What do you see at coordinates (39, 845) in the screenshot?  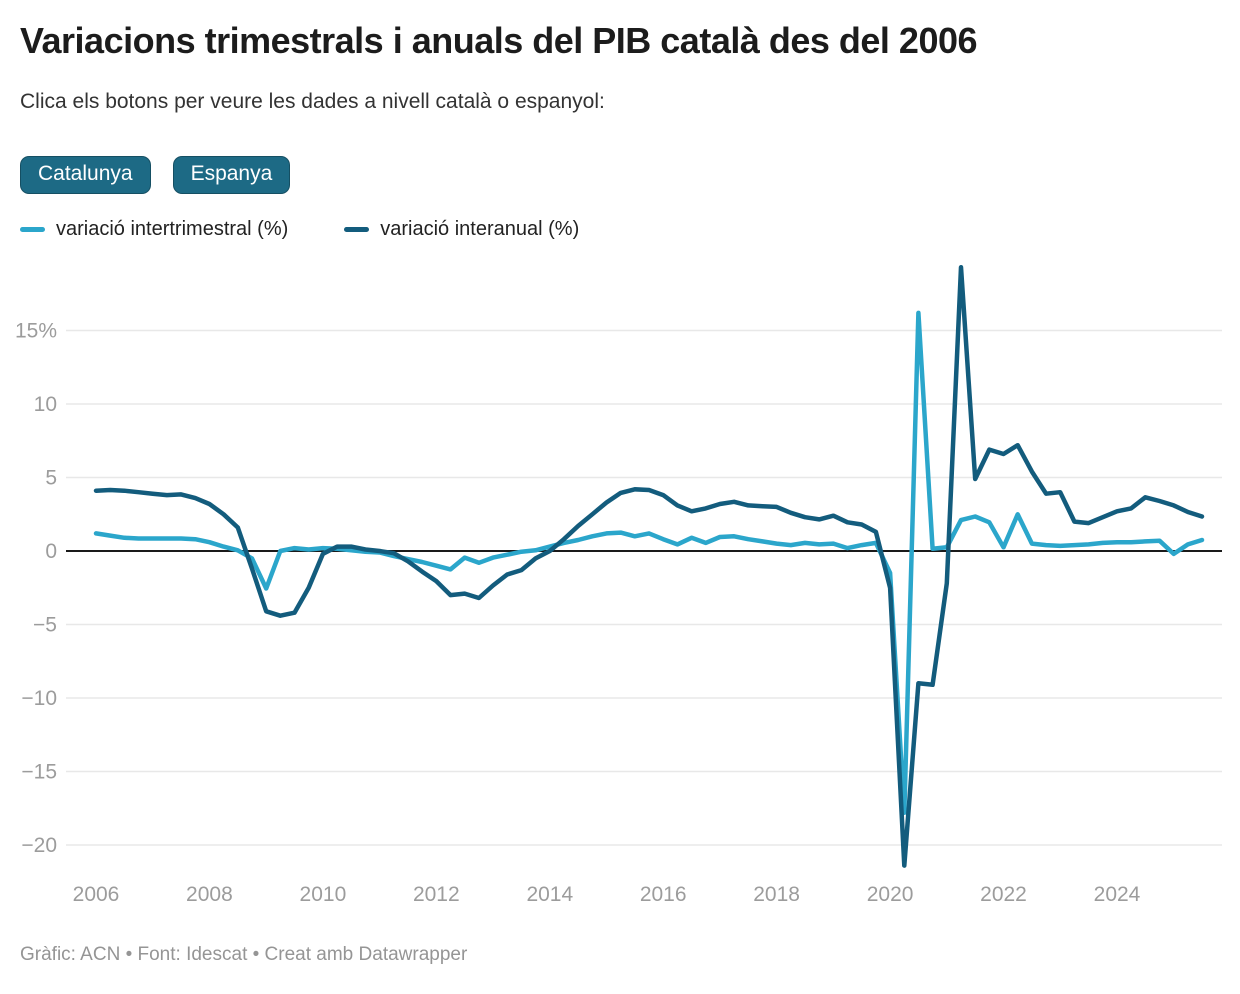 I see `y-tick-label: −20` at bounding box center [39, 845].